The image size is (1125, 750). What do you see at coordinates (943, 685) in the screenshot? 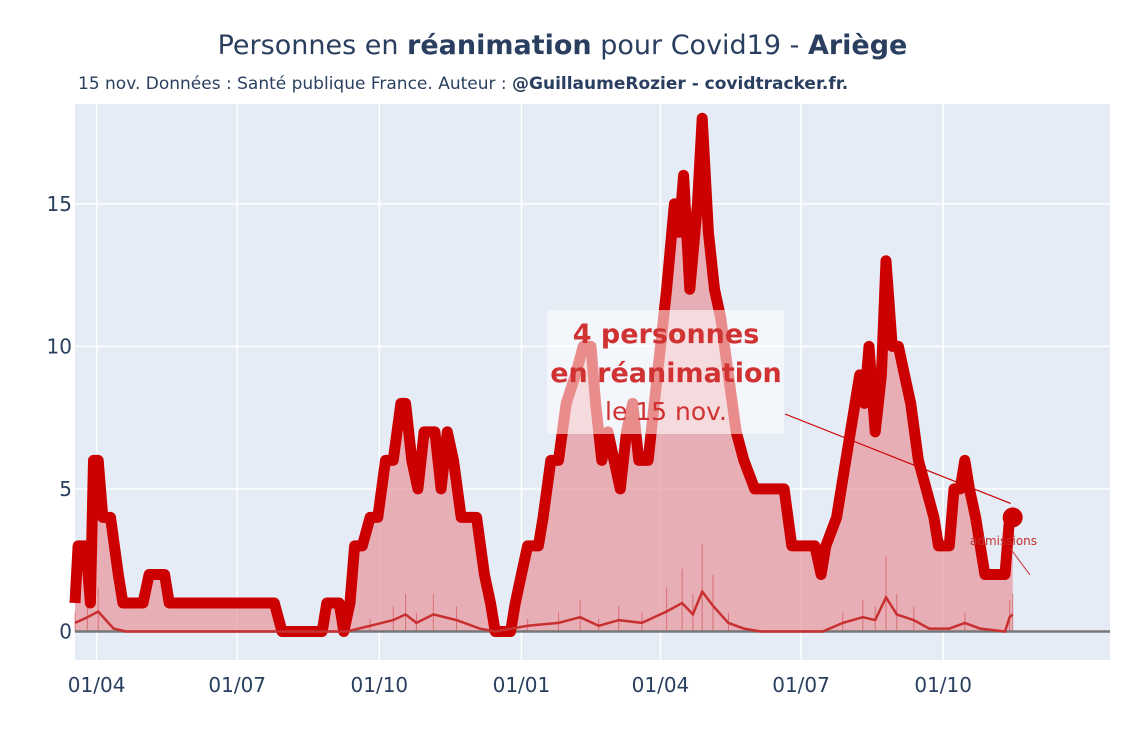
I see `x-tick-label-6: 01/10` at bounding box center [943, 685].